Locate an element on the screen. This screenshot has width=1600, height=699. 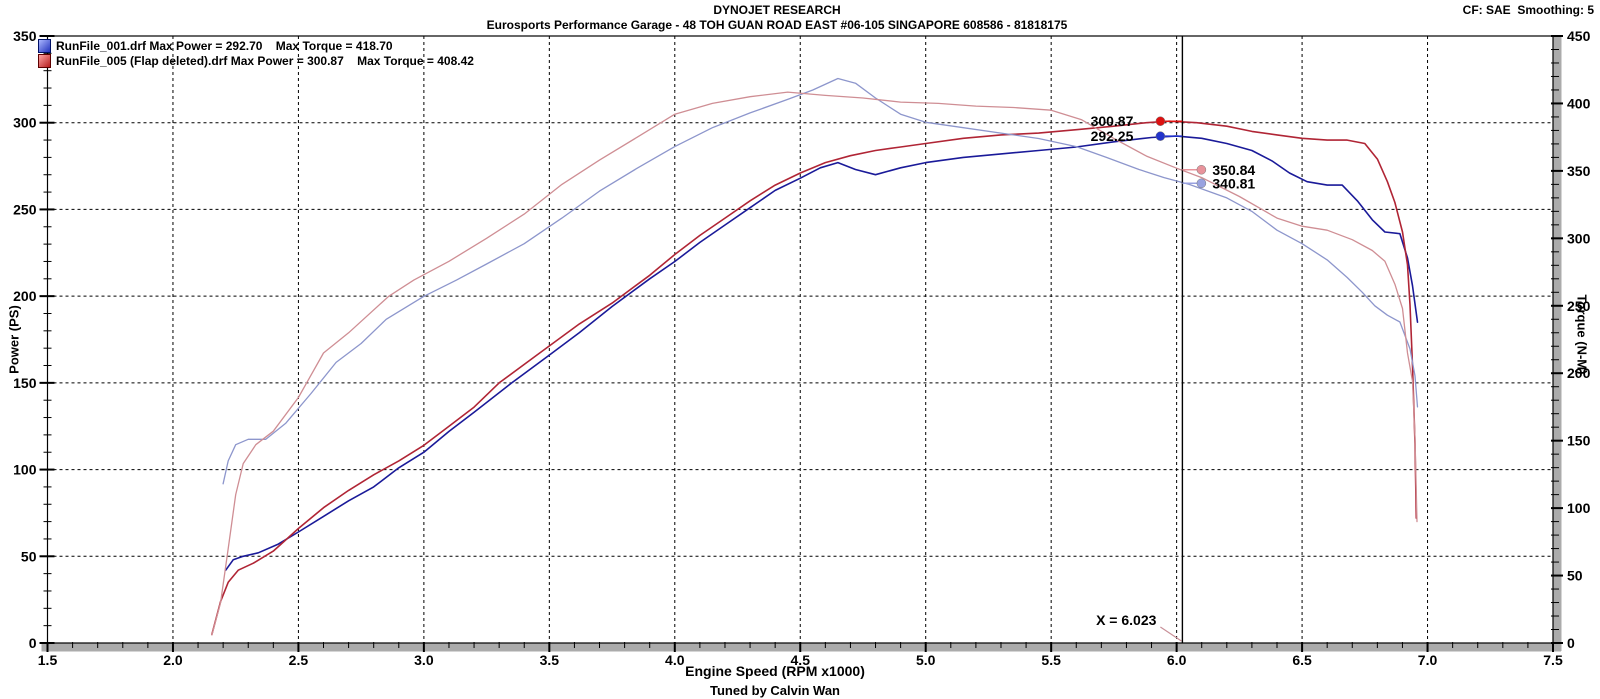
x-tick-label: 1.5 is located at coordinates (48, 660).